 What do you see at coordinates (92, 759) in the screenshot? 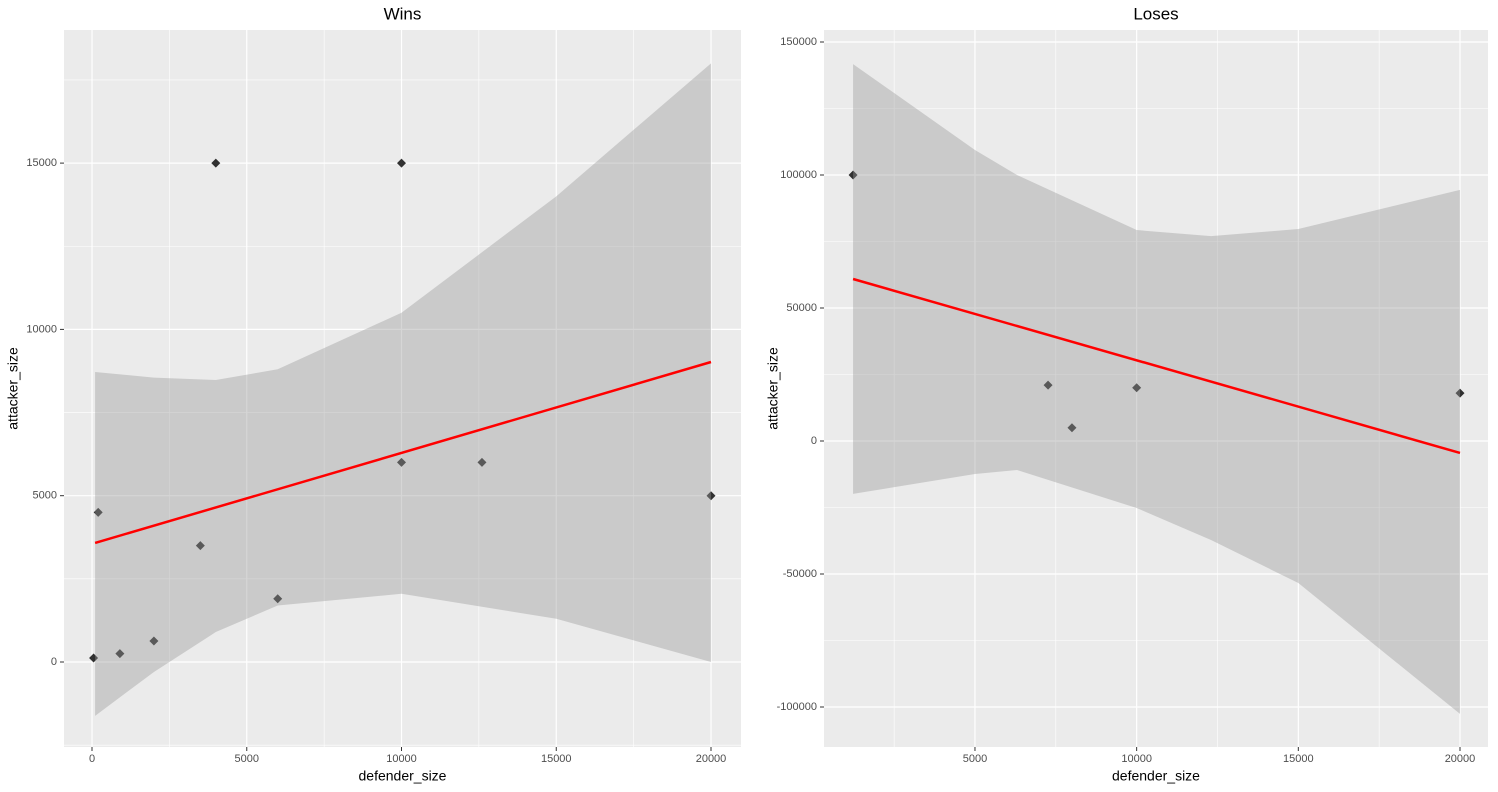
I see `x-tick-label: 0` at bounding box center [92, 759].